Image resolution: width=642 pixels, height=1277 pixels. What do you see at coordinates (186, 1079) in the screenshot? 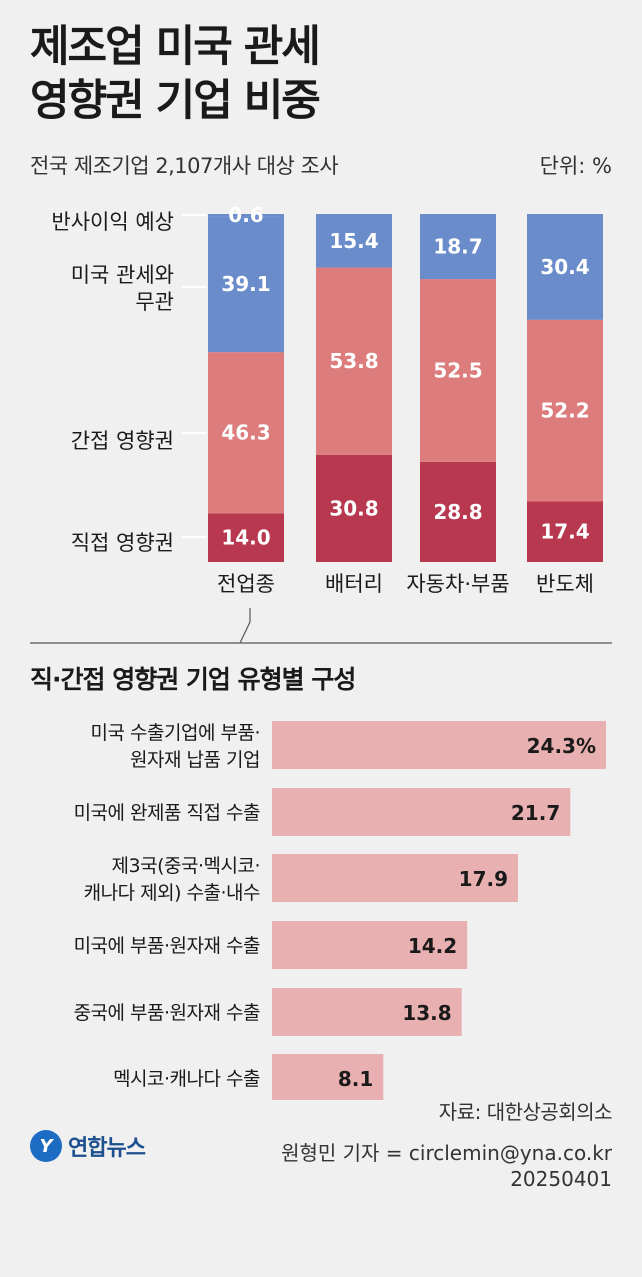
I see `hbar-category-label: 멕시코·캐나다 수출` at bounding box center [186, 1079].